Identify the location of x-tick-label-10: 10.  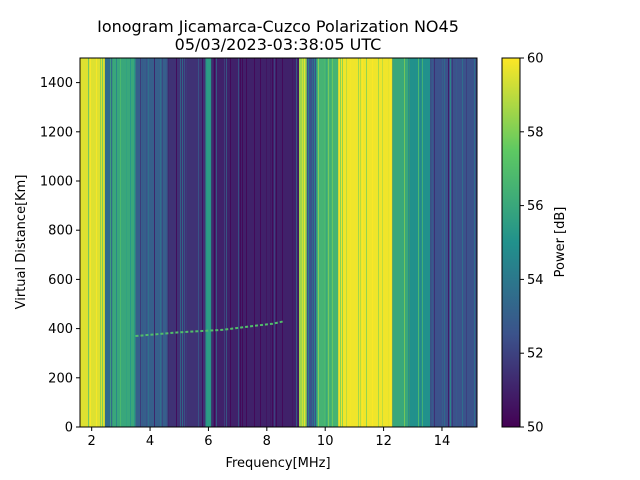
(325, 441).